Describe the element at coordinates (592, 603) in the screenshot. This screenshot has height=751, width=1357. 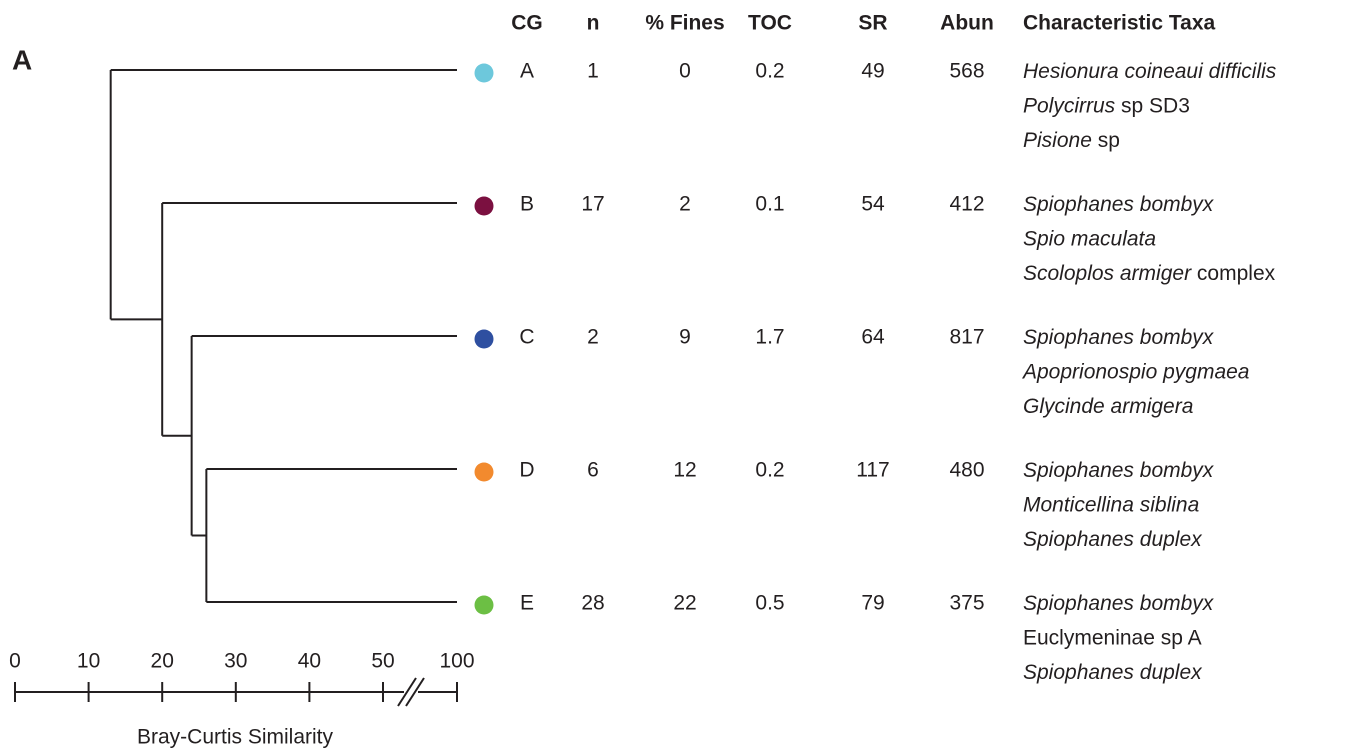
I see `cell: 28` at that location.